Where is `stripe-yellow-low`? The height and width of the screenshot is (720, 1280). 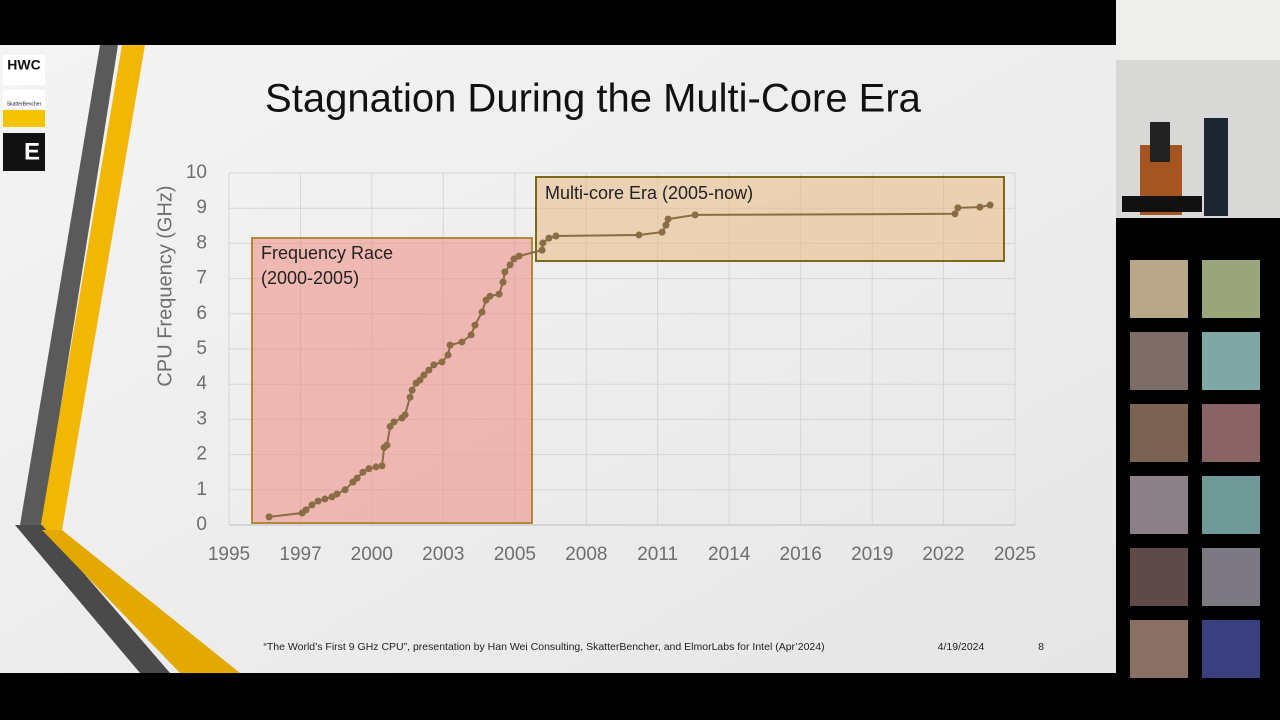 stripe-yellow-low is located at coordinates (141, 601).